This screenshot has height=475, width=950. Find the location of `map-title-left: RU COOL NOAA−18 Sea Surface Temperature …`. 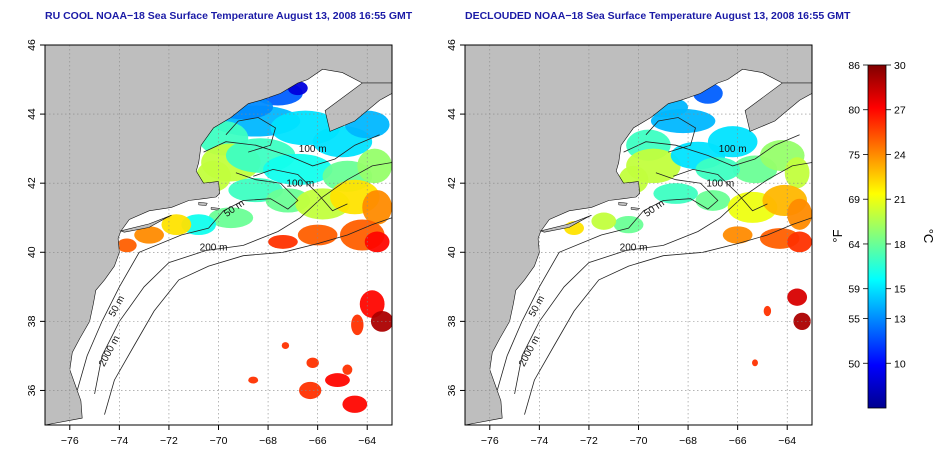

map-title-left: RU COOL NOAA−18 Sea Surface Temperature … is located at coordinates (229, 16).